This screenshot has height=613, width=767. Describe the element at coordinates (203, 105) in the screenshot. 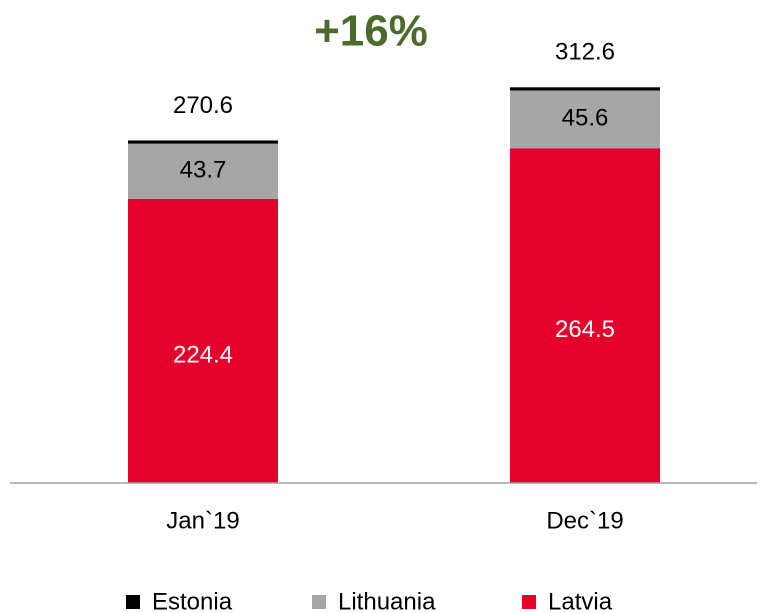

I see `total-label: 270.6` at that location.